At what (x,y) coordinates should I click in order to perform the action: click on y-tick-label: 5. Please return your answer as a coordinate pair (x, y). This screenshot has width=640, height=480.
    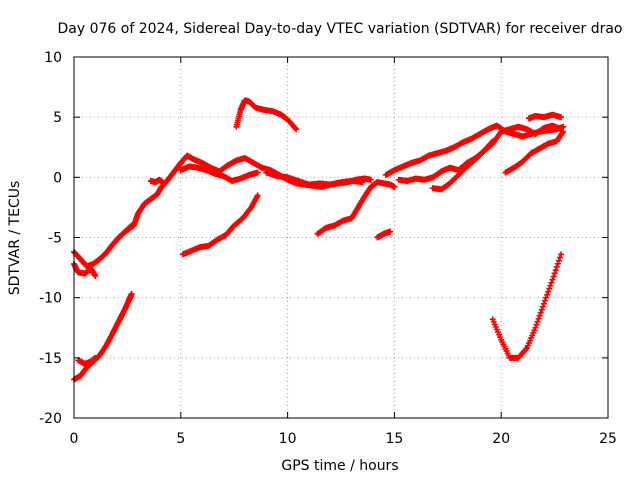
    Looking at the image, I should click on (57, 118).